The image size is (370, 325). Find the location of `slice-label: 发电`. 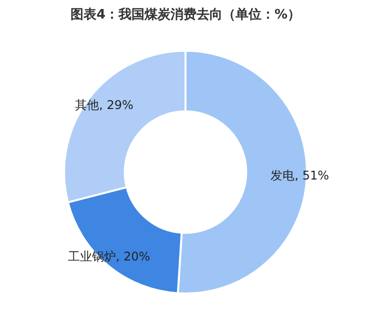

slice-label: 发电 is located at coordinates (282, 175).